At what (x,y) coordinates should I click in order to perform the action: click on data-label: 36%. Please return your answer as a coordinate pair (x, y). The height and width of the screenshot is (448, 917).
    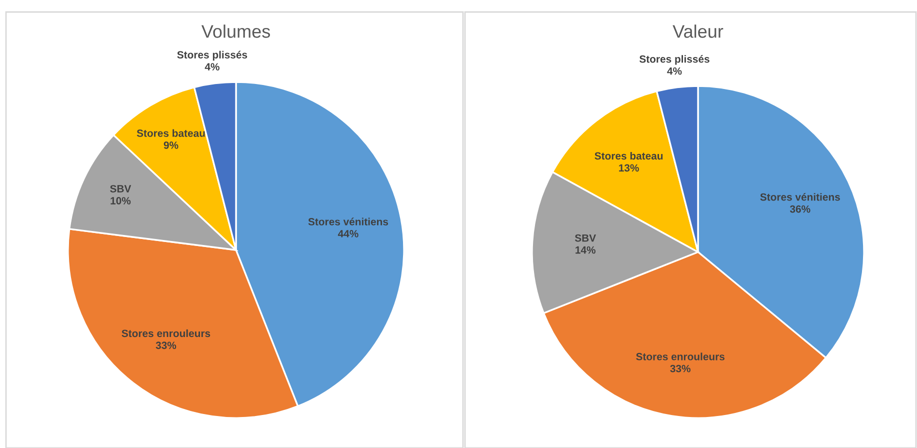
    Looking at the image, I should click on (800, 209).